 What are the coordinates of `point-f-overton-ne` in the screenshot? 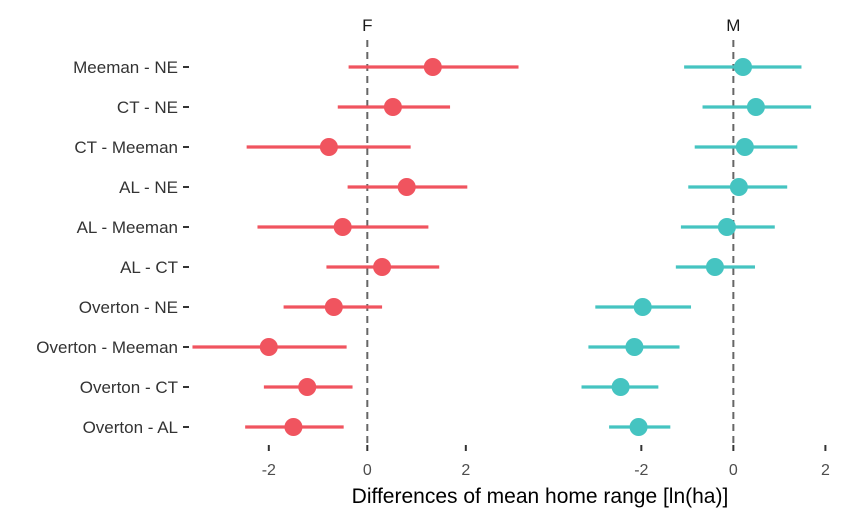 It's located at (333, 307).